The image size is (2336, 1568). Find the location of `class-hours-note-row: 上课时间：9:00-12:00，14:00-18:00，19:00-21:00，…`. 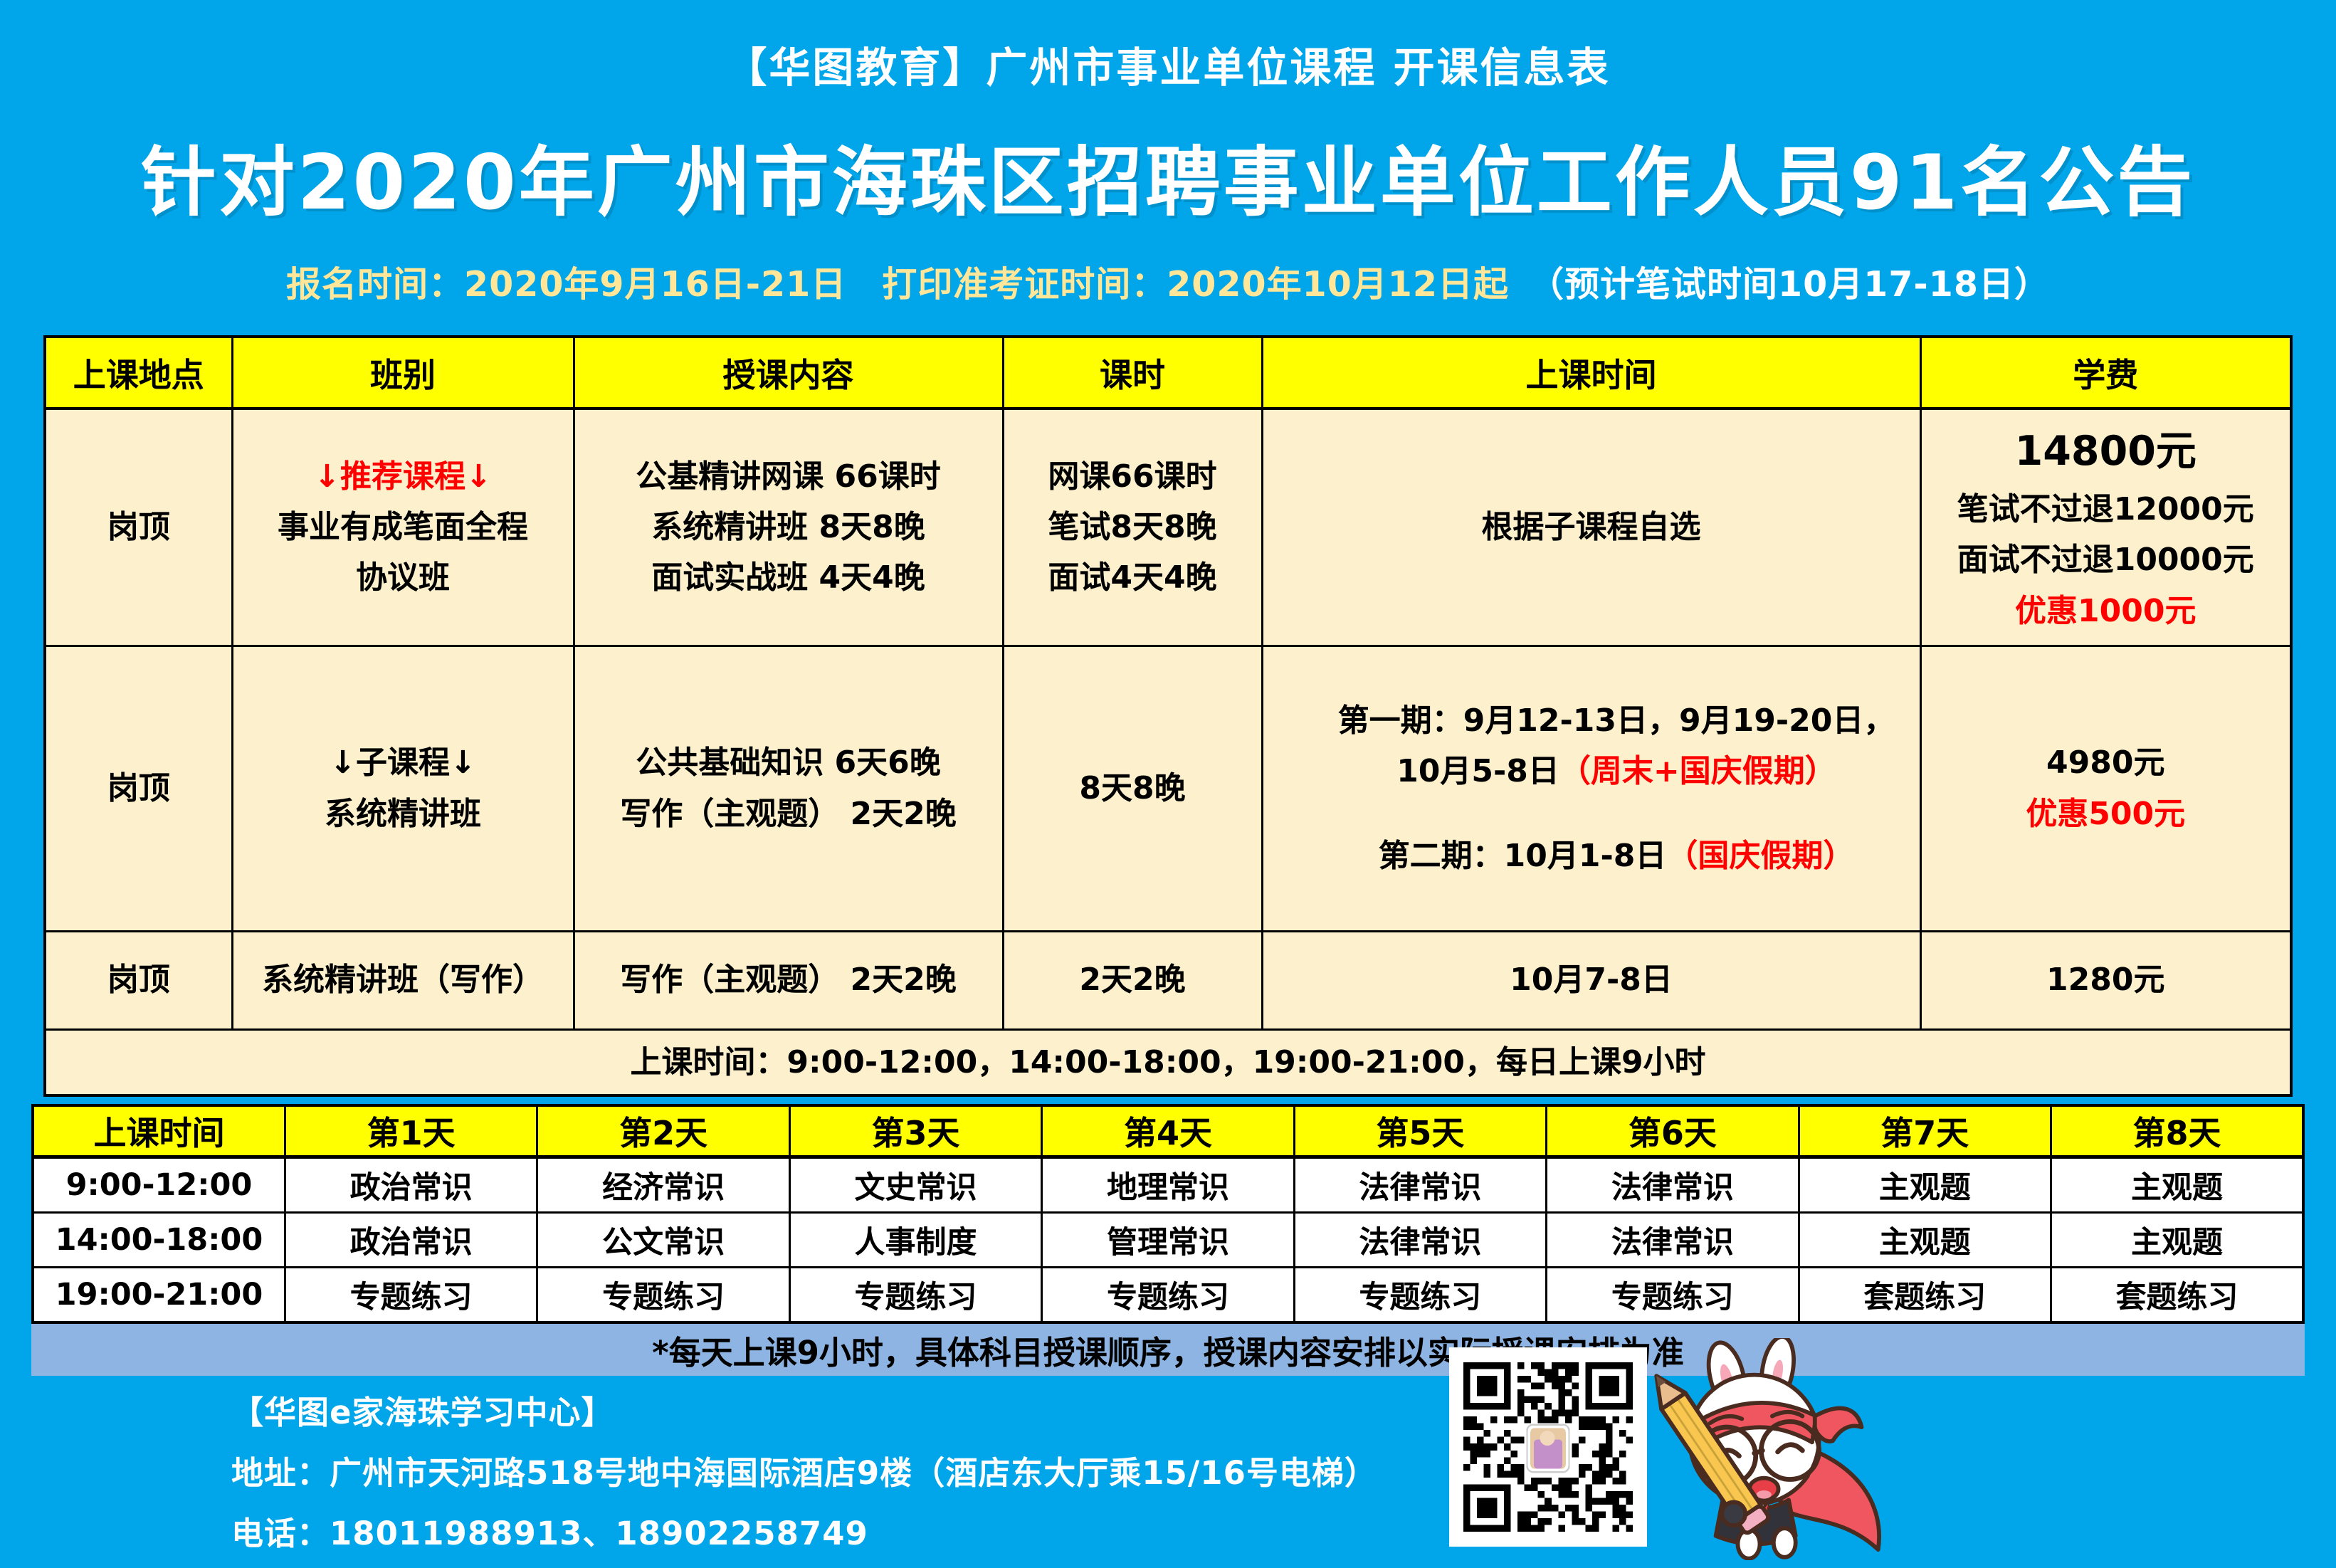

class-hours-note-row: 上课时间：9:00-12:00，14:00-18:00，19:00-21:00，… is located at coordinates (1168, 1062).